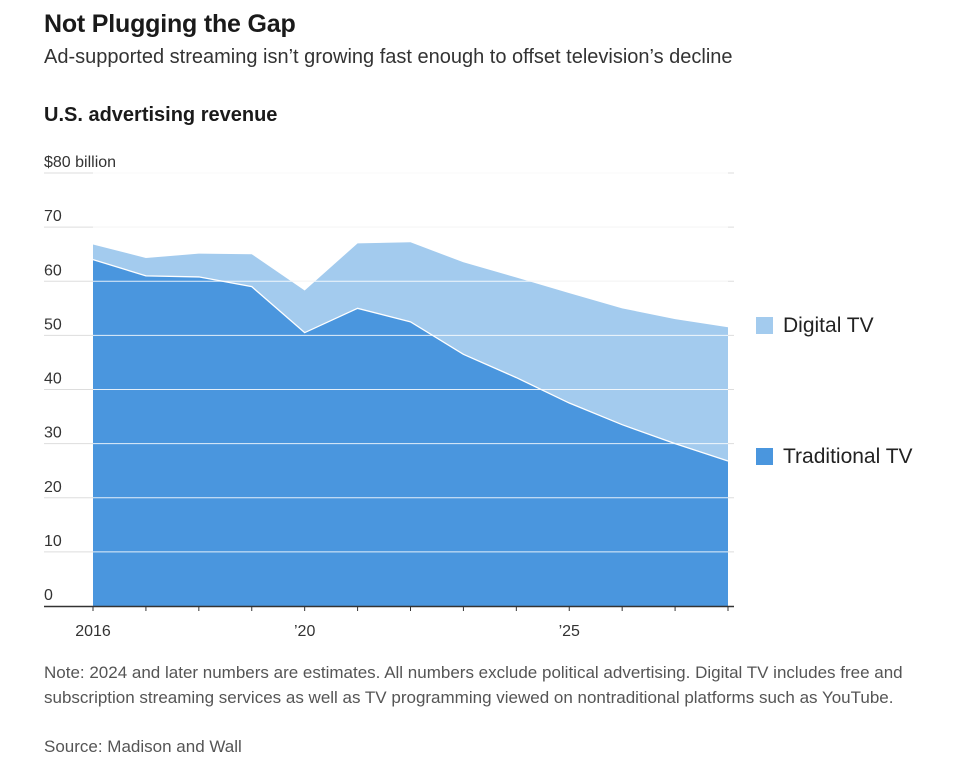 This screenshot has width=976, height=775. Describe the element at coordinates (53, 541) in the screenshot. I see `y-tick-label: 10` at that location.